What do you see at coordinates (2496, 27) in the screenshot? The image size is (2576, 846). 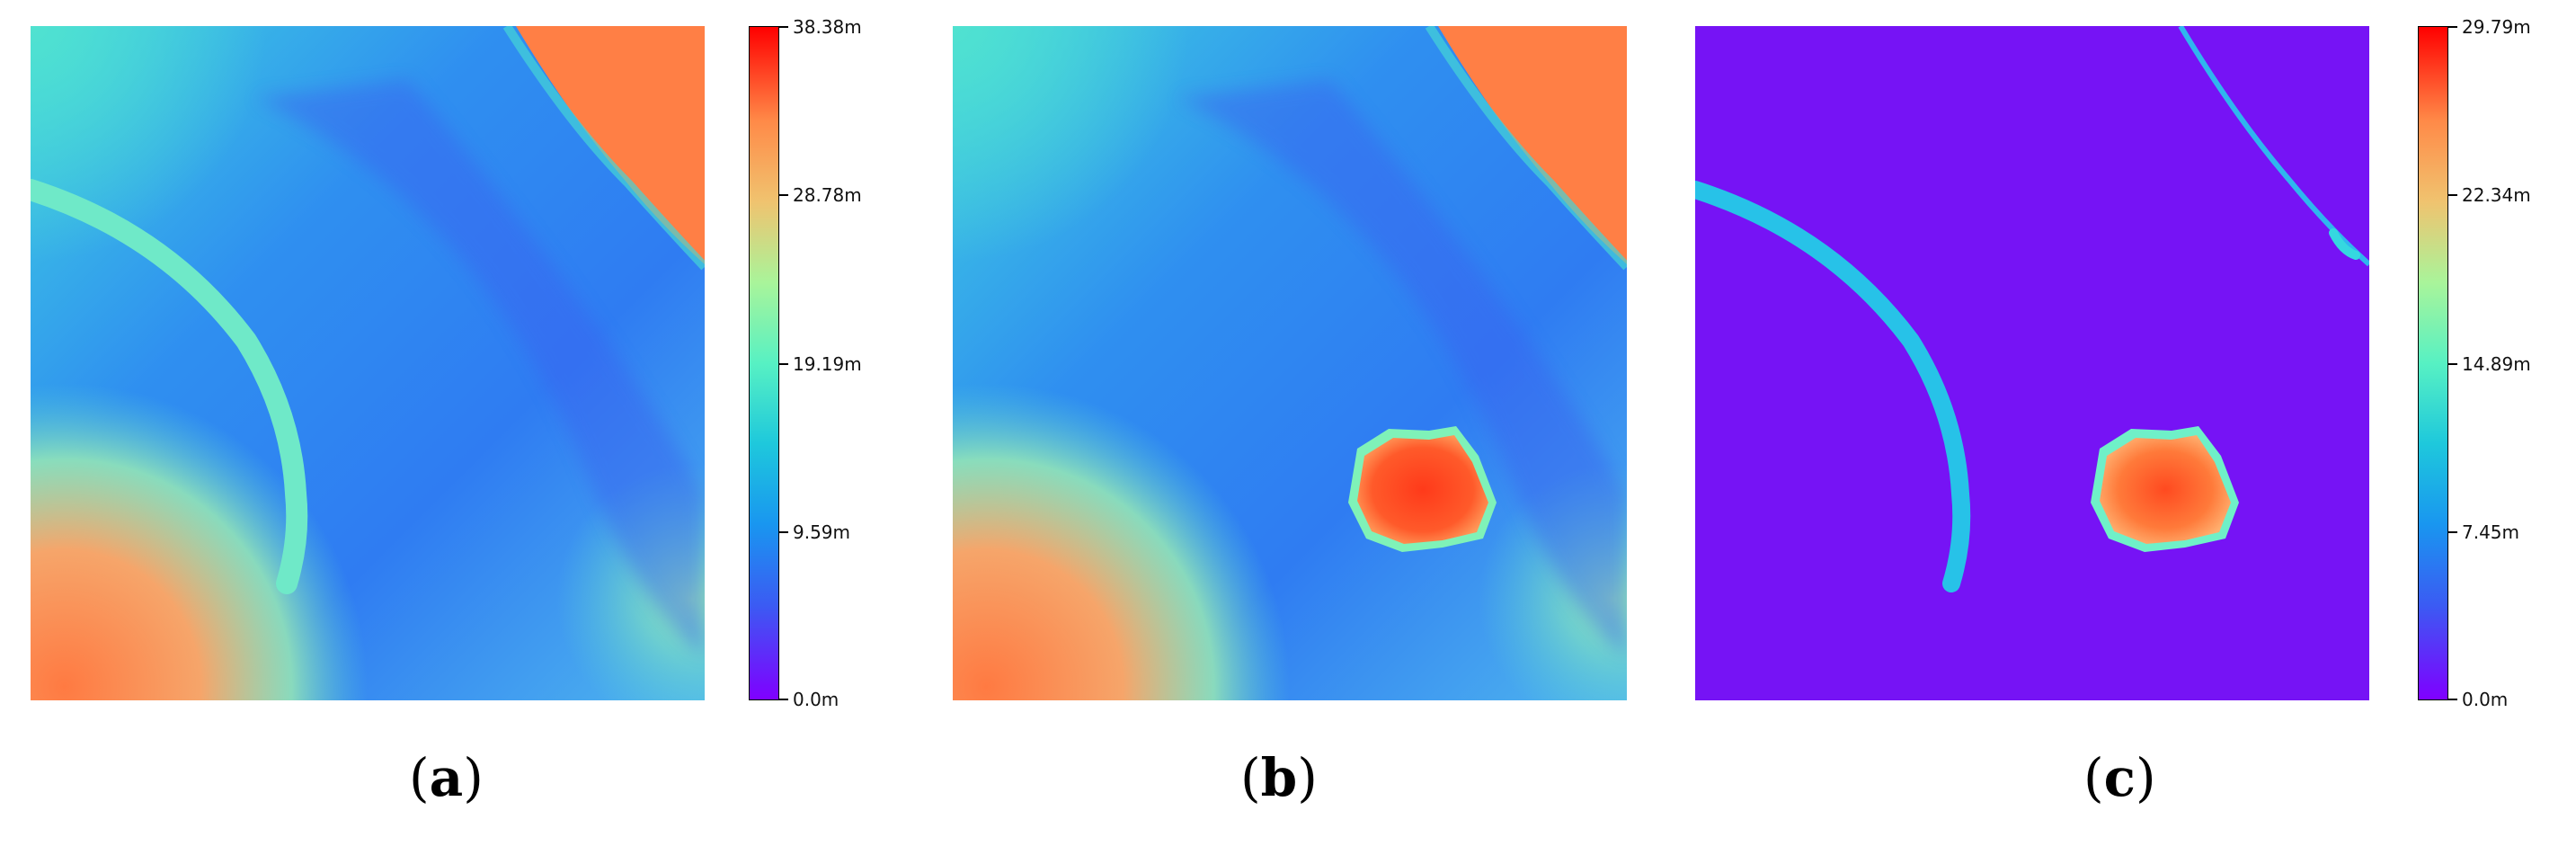 I see `colorbar-tick-label: 29.79m` at bounding box center [2496, 27].